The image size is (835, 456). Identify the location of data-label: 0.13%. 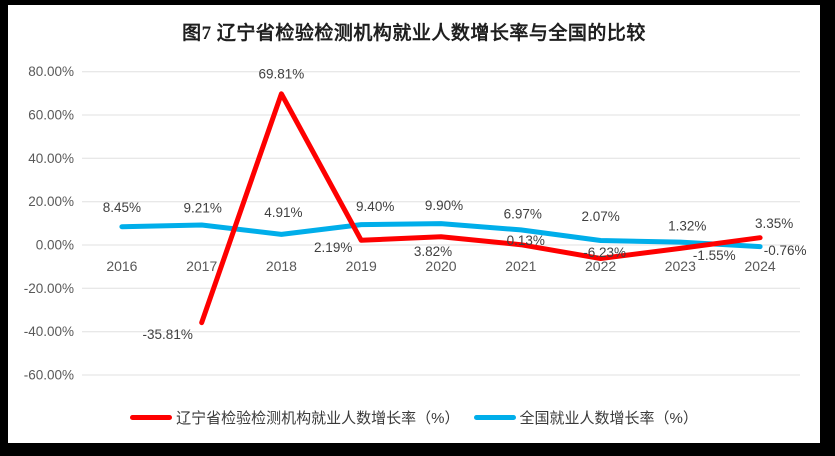
(526, 240).